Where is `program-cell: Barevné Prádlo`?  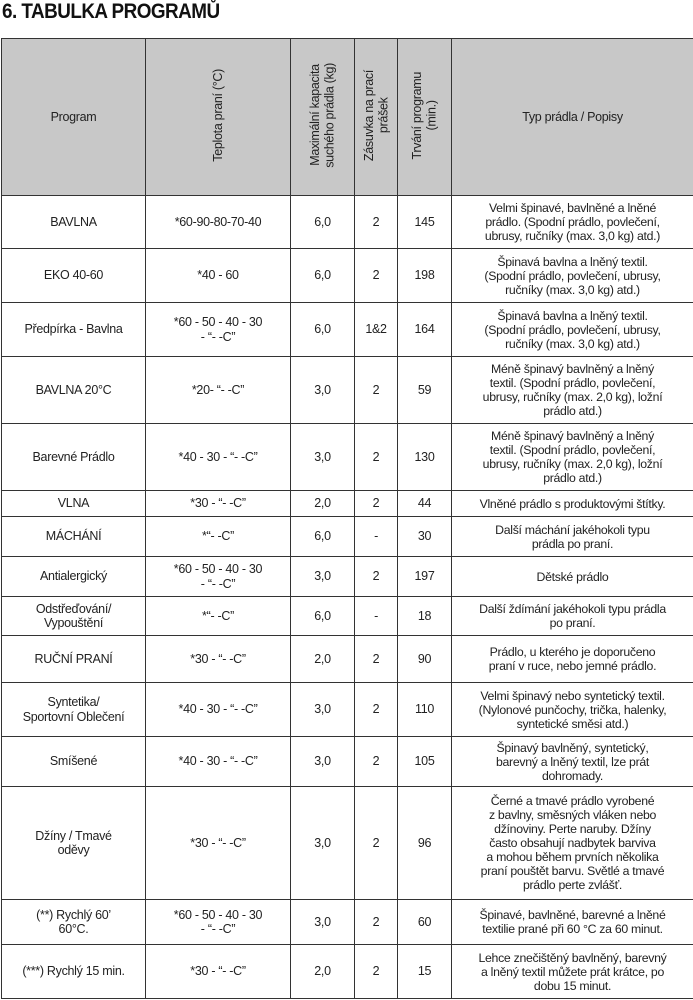
program-cell: Barevné Prádlo is located at coordinates (73, 457).